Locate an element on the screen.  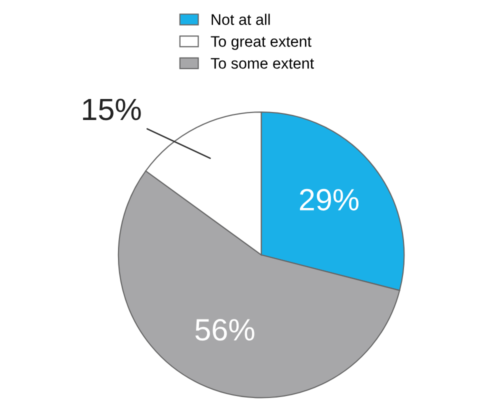
legend-label: To great extent is located at coordinates (261, 43).